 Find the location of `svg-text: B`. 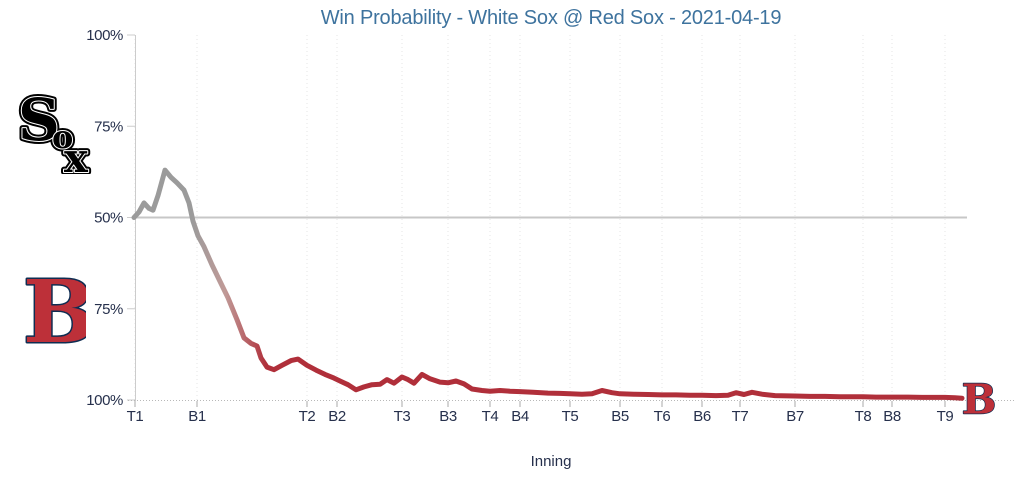

svg-text: B is located at coordinates (979, 400).